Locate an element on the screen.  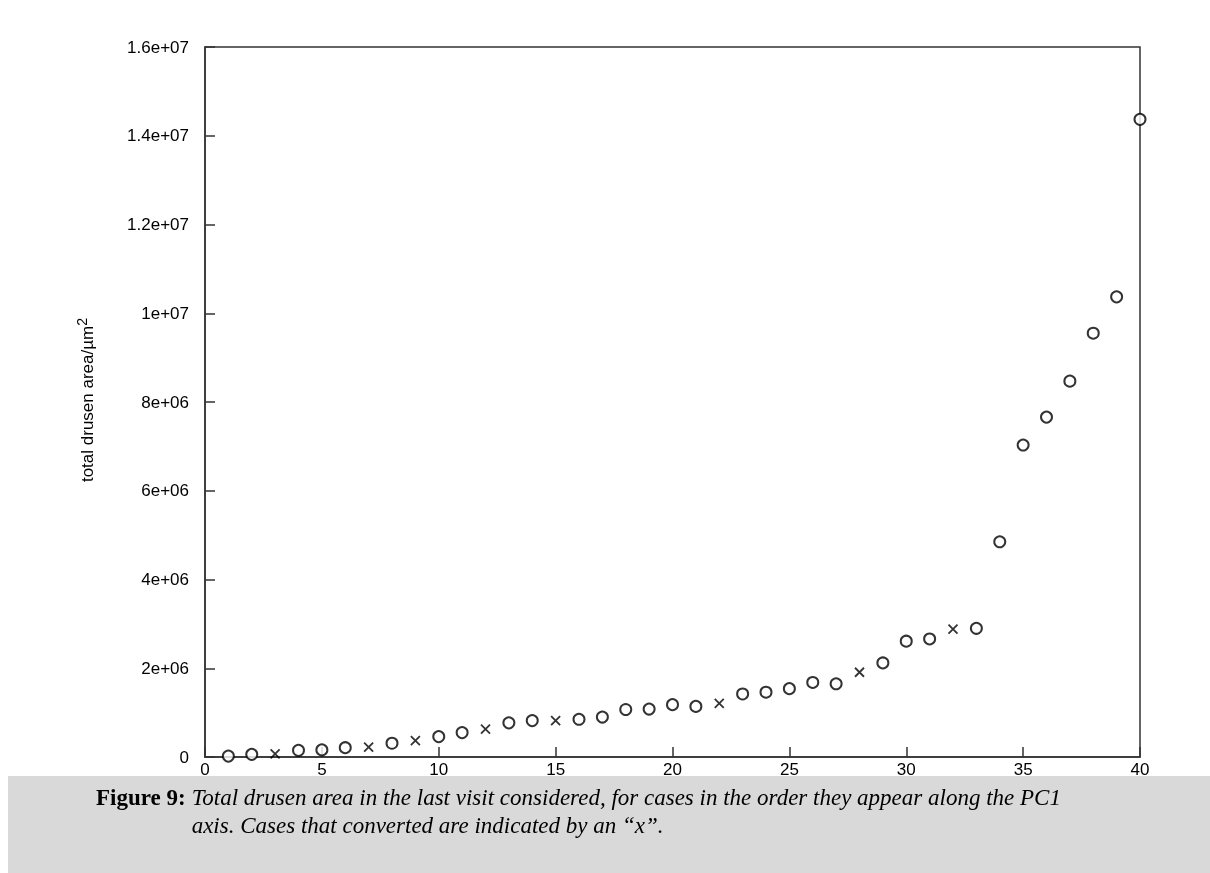
x-tick-label: 35 is located at coordinates (1023, 769).